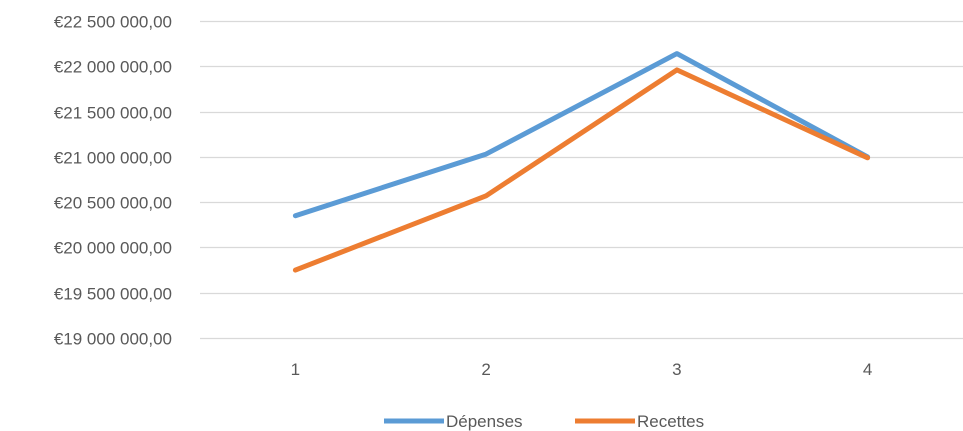 The height and width of the screenshot is (431, 963). Describe the element at coordinates (113, 294) in the screenshot. I see `y-tick-label: €19 500 000,00` at that location.